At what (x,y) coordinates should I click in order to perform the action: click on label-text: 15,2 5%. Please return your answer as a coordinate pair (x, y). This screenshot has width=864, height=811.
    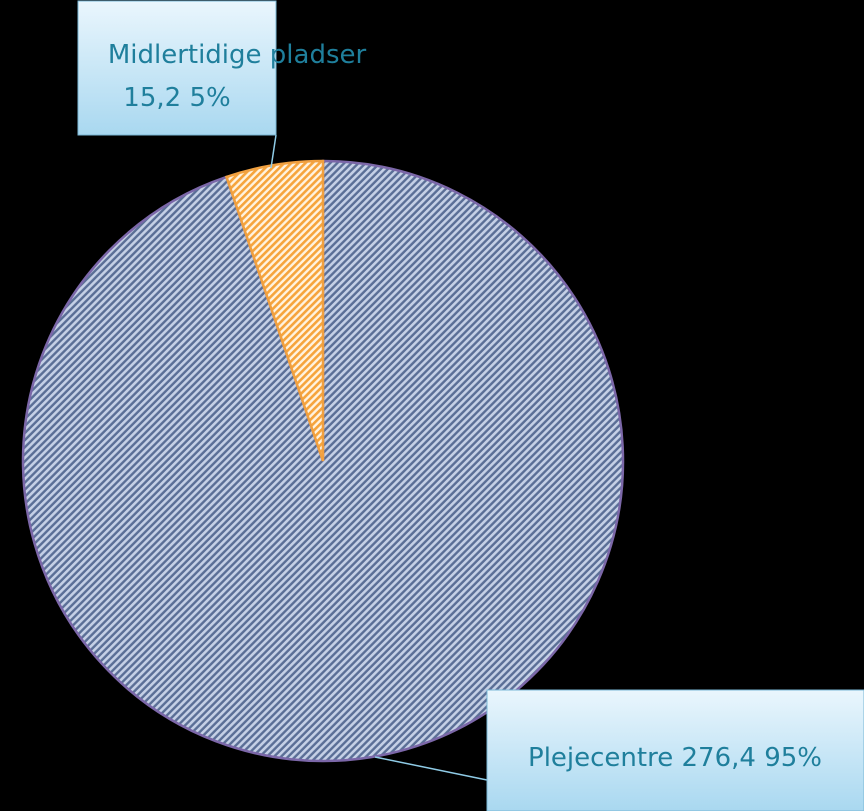
    Looking at the image, I should click on (176, 98).